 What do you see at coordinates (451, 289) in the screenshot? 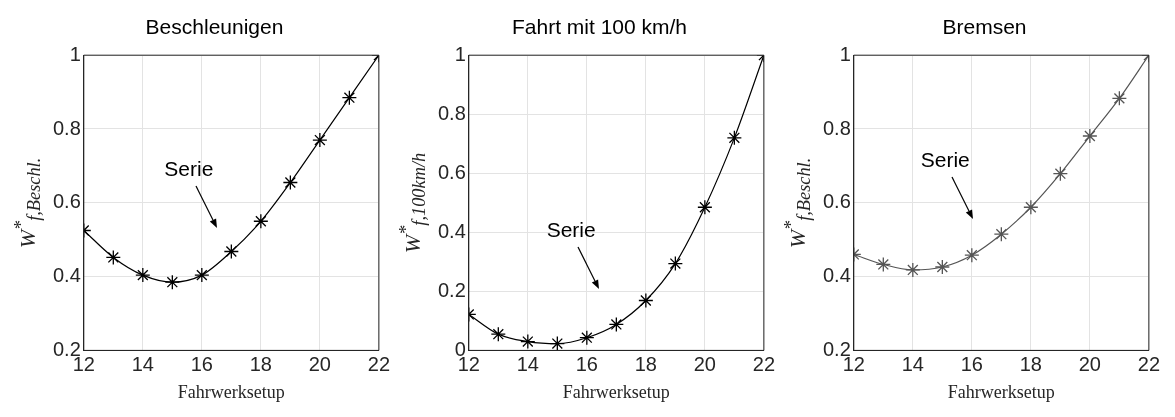
I see `y-tick-label: 0.2` at bounding box center [451, 289].